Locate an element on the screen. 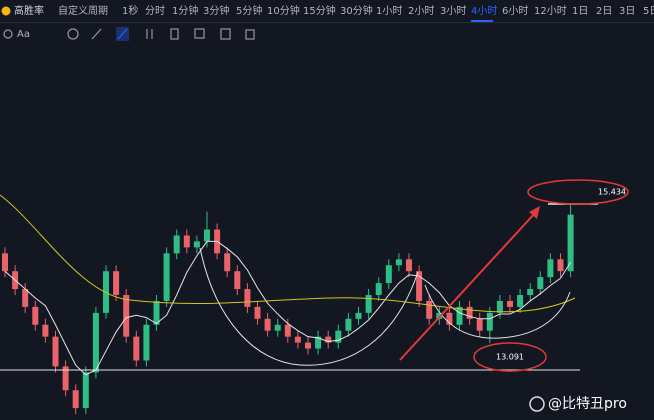  trend-arrow is located at coordinates (468, 286).